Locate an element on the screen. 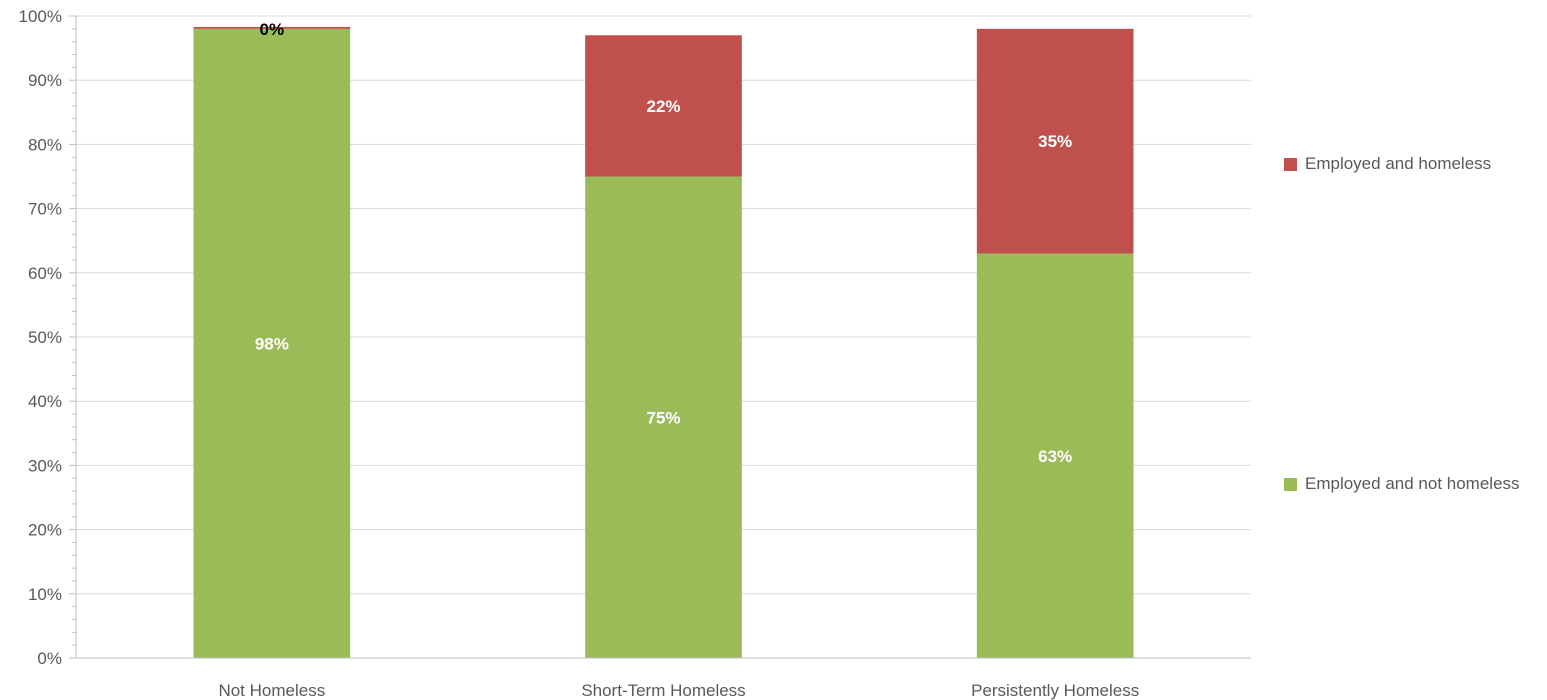 This screenshot has height=700, width=1547. data-label: 63% is located at coordinates (1055, 456).